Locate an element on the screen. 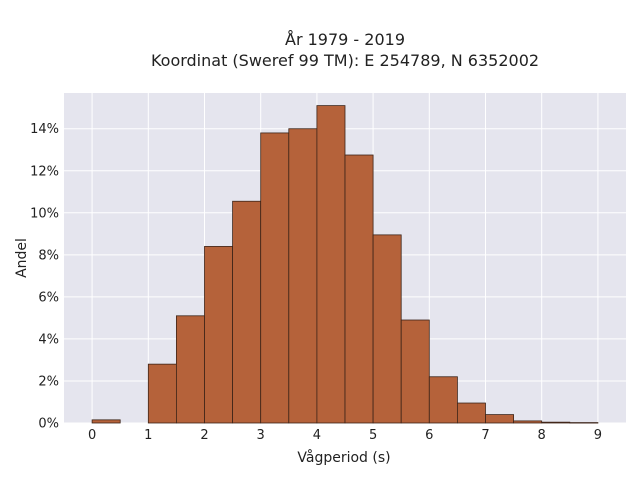 The height and width of the screenshot is (480, 640). x-tick-label: 3 is located at coordinates (261, 435).